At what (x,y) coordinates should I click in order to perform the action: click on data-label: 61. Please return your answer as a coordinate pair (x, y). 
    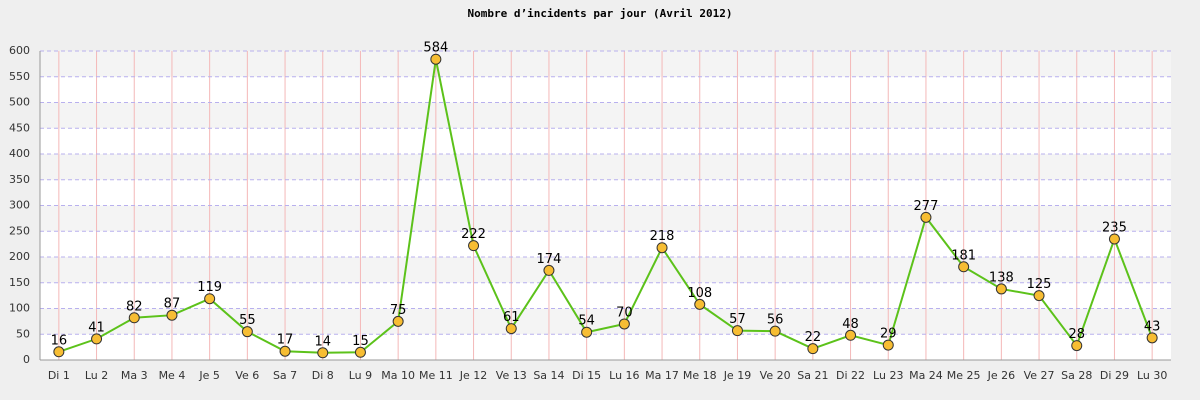
    Looking at the image, I should click on (511, 317).